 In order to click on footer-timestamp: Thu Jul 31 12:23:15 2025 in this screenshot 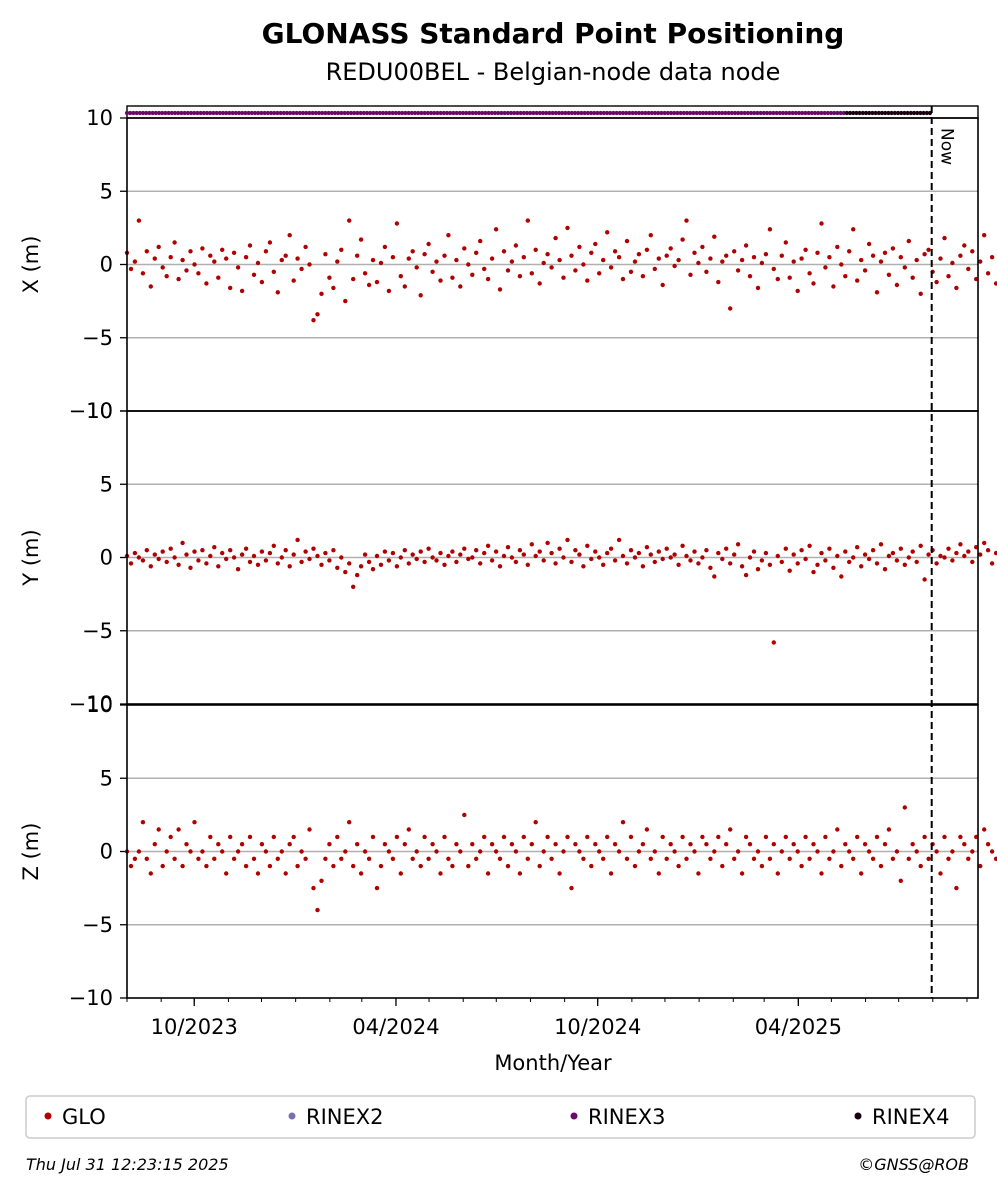, I will do `click(127, 1164)`.